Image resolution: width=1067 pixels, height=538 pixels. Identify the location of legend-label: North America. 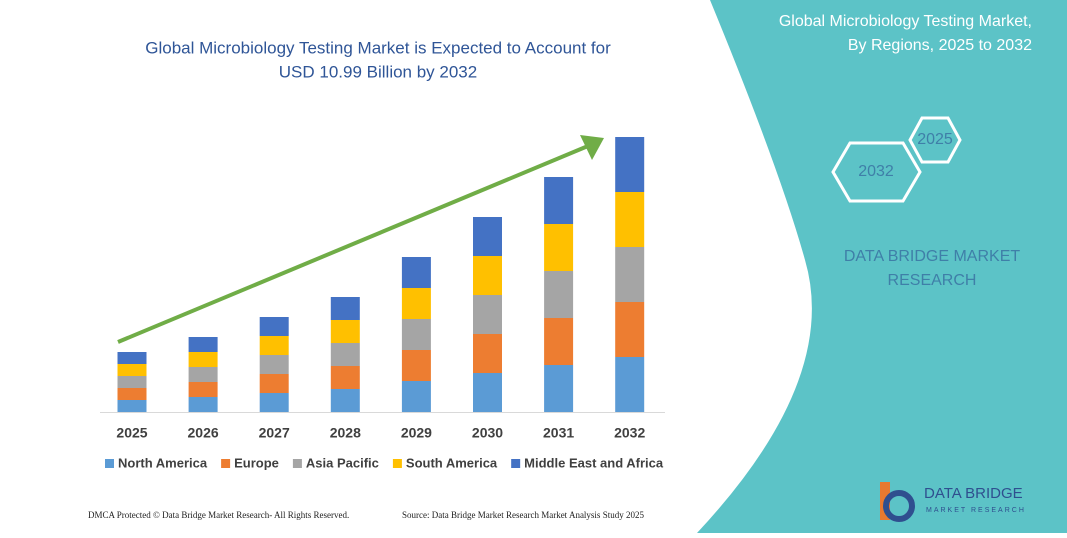
(163, 462).